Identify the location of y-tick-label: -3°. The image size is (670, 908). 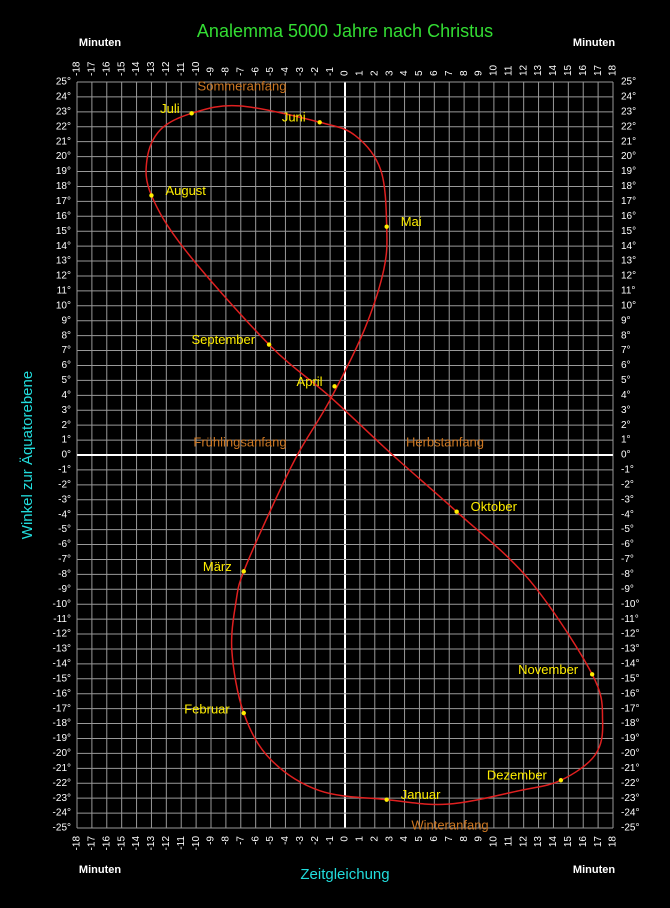
(627, 499).